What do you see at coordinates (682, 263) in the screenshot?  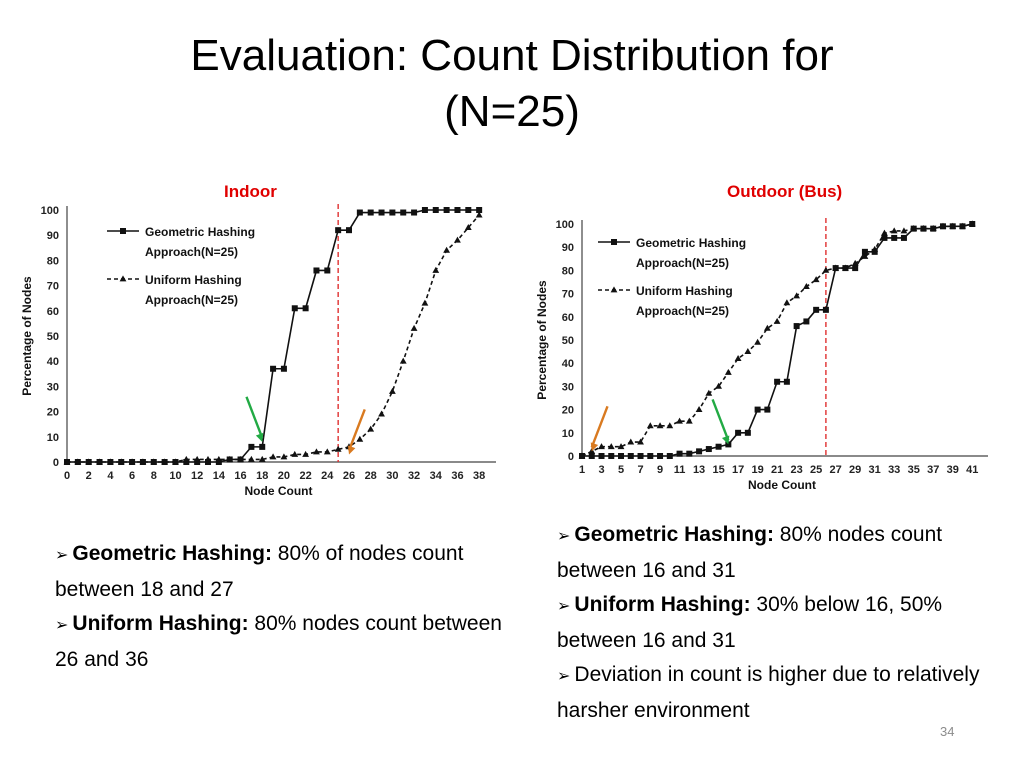 I see `legend-geometric-label: Approach(N=25)` at bounding box center [682, 263].